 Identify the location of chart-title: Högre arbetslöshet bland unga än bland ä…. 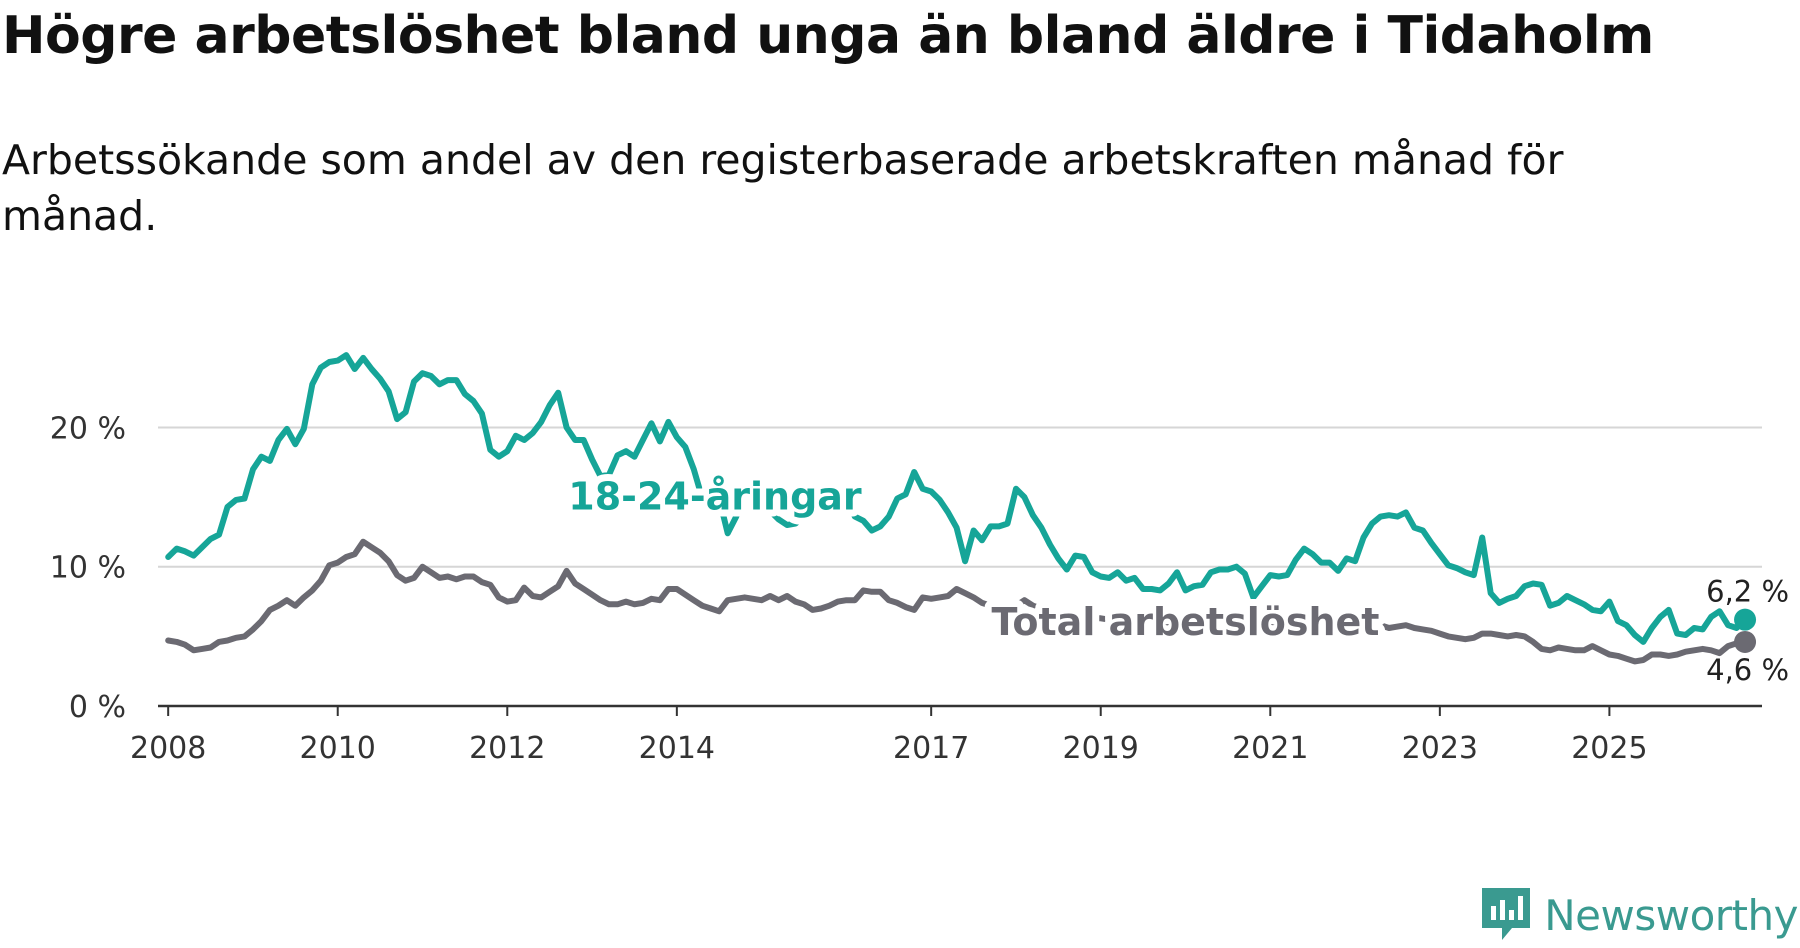
(828, 36).